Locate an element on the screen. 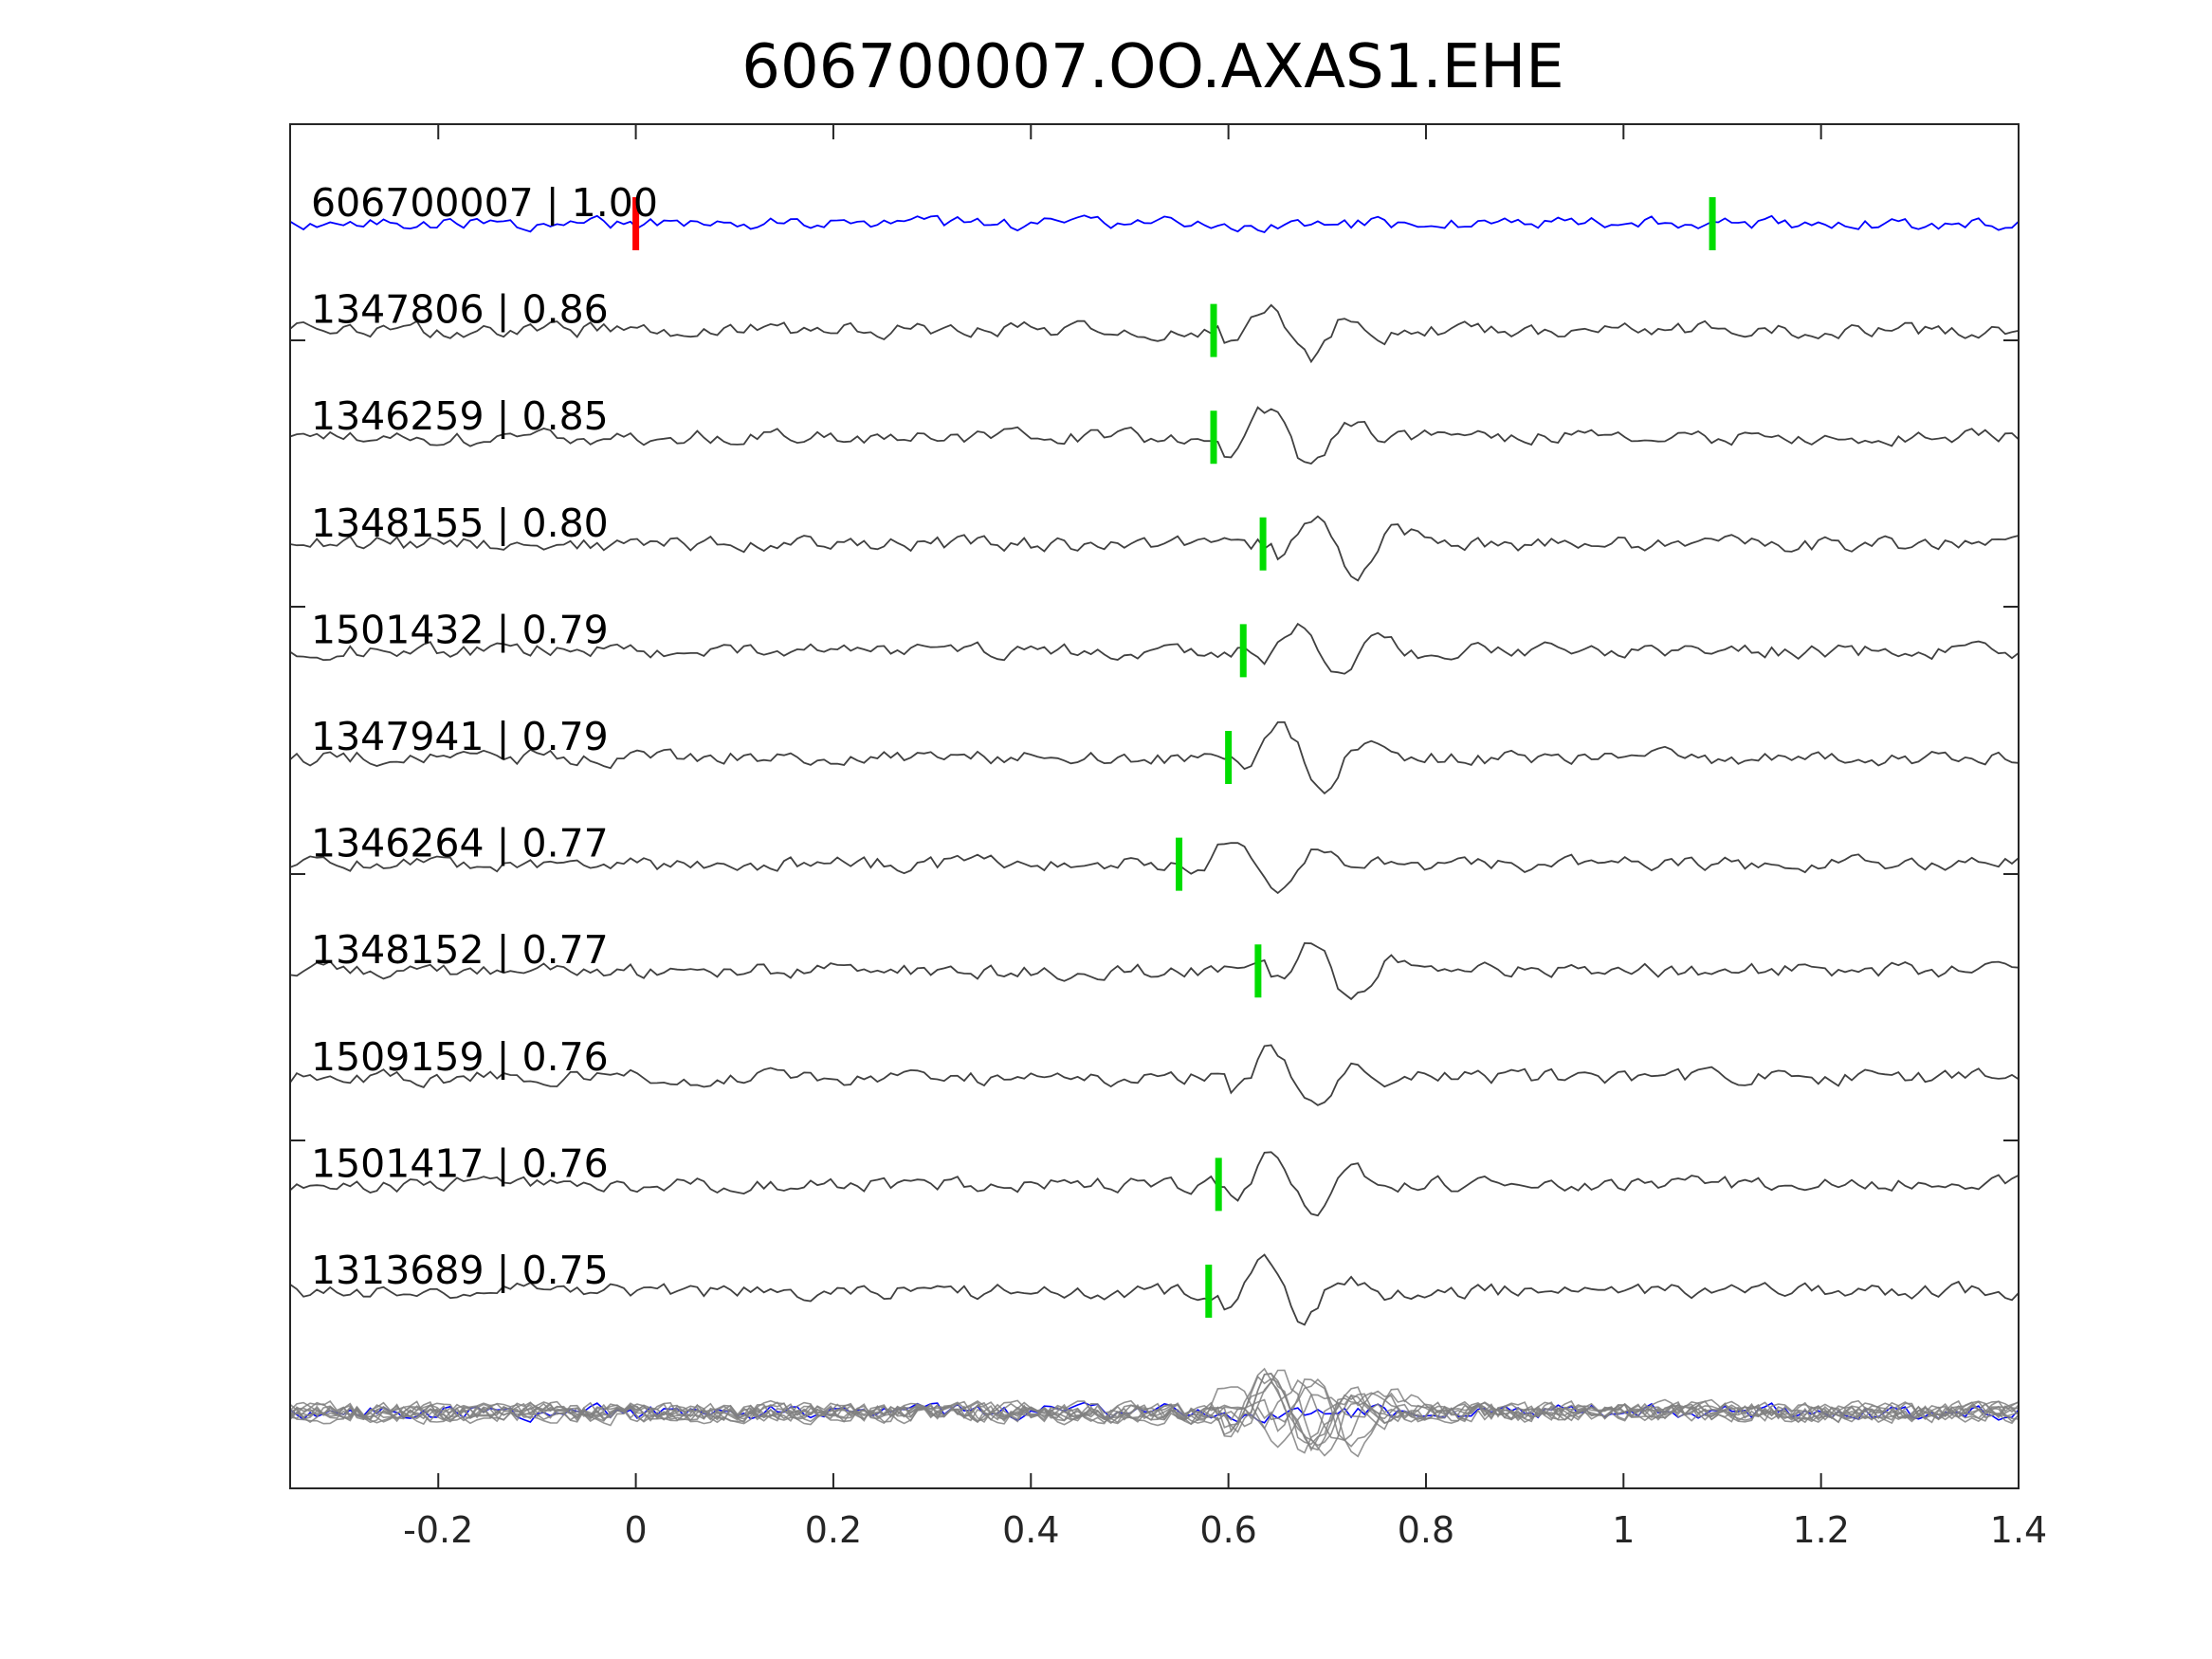  x-tick-label-6: 1 is located at coordinates (1623, 1530).